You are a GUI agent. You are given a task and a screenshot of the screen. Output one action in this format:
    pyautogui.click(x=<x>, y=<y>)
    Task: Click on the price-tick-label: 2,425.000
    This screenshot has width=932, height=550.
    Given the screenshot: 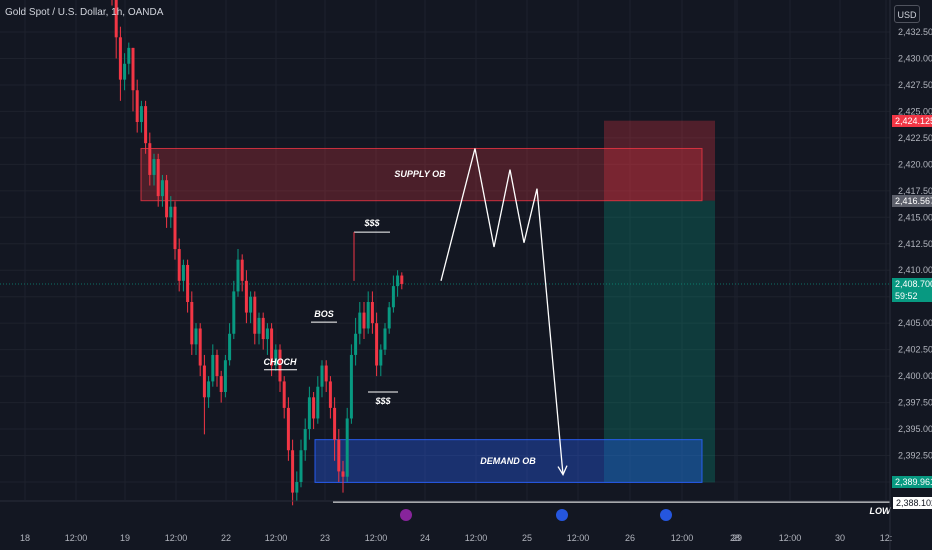 What is the action you would take?
    pyautogui.click(x=915, y=111)
    